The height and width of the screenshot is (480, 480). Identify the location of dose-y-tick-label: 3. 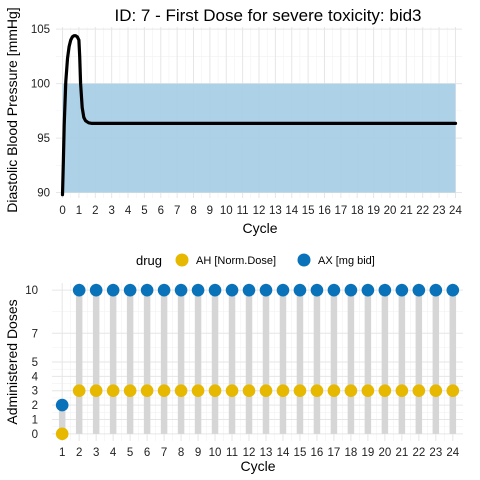
(35, 392).